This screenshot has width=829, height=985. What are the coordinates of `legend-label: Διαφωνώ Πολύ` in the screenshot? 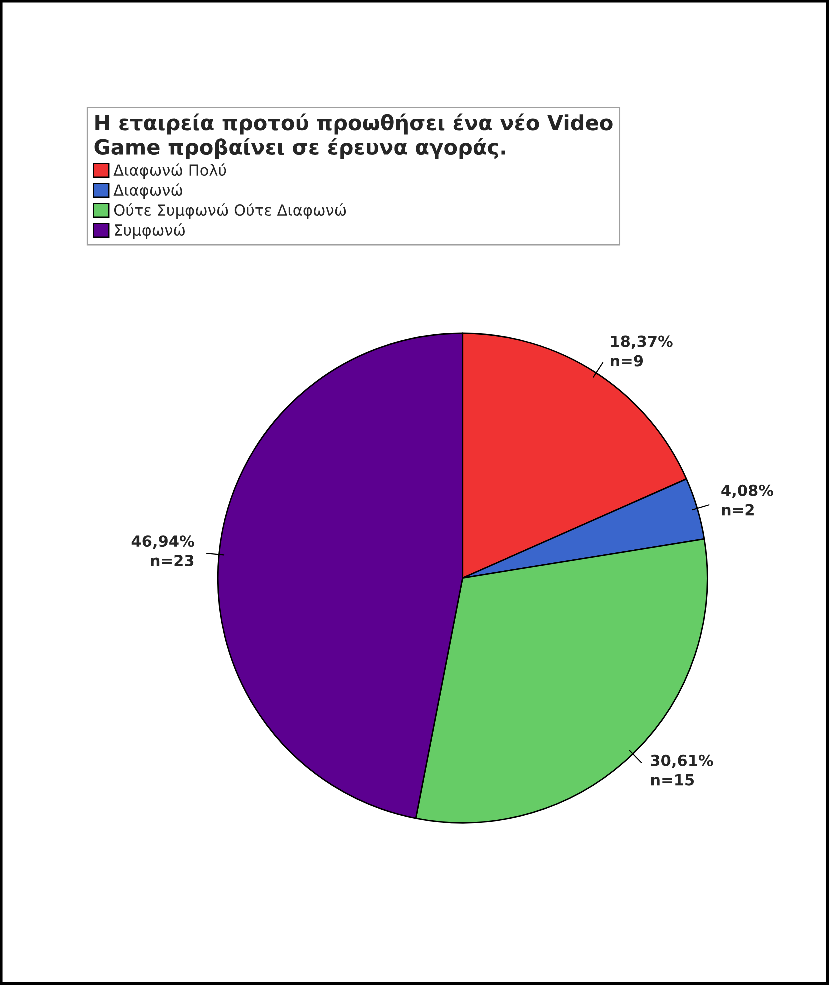 It's located at (170, 172).